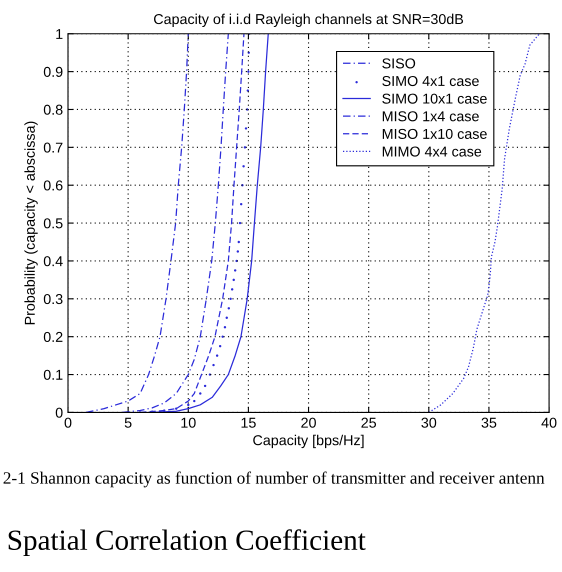 The image size is (562, 572). Describe the element at coordinates (31, 223) in the screenshot. I see `y-axis-title: Probability (capacity < abscissa)` at that location.